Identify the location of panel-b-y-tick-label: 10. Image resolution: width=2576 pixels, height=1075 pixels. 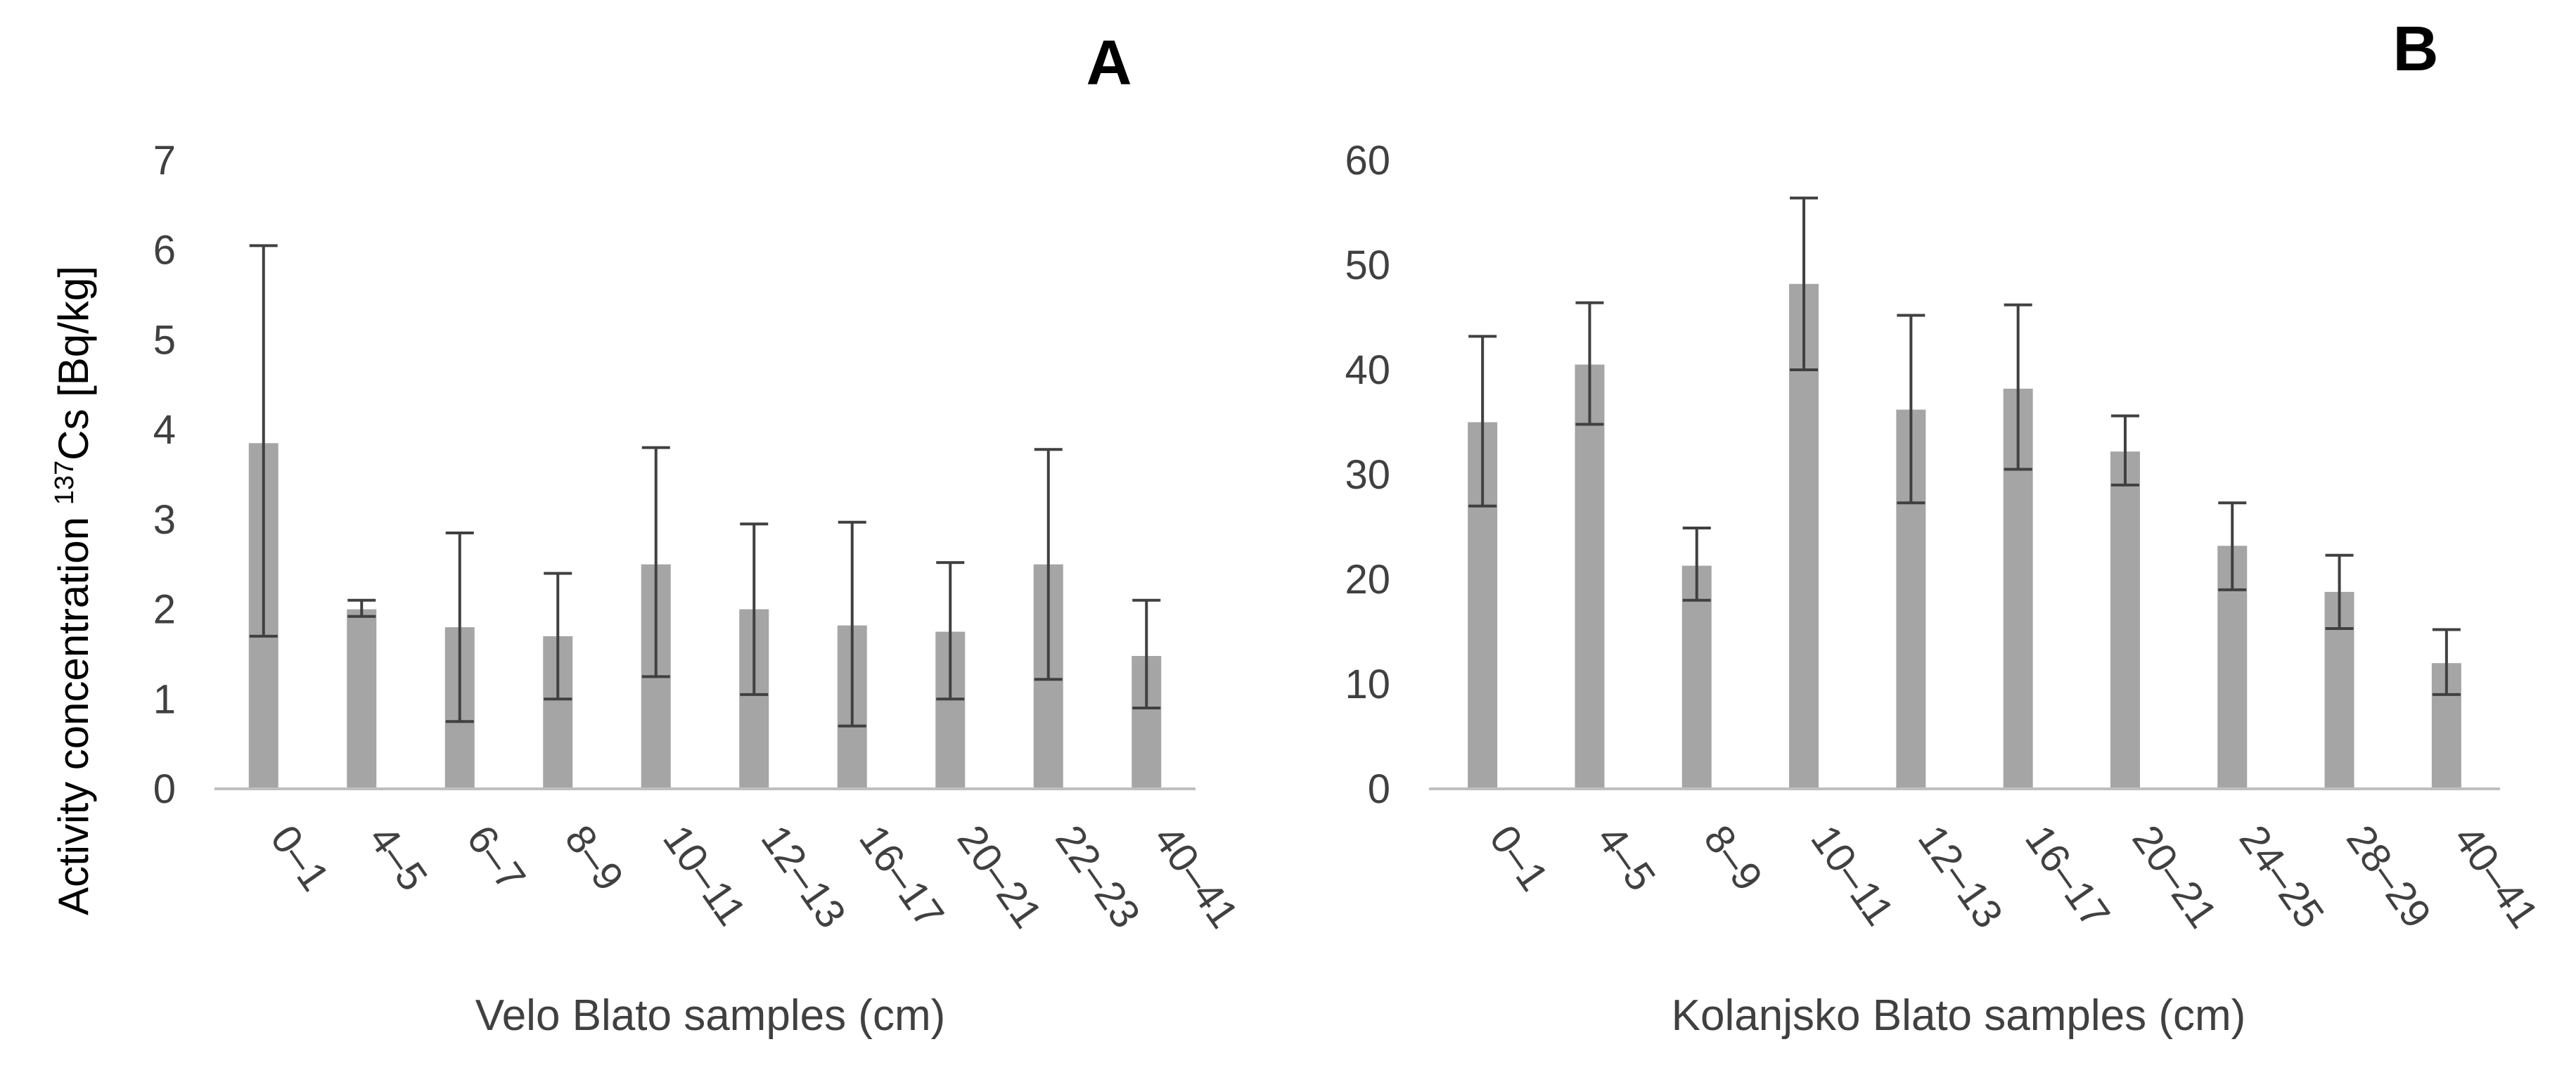
(1367, 684).